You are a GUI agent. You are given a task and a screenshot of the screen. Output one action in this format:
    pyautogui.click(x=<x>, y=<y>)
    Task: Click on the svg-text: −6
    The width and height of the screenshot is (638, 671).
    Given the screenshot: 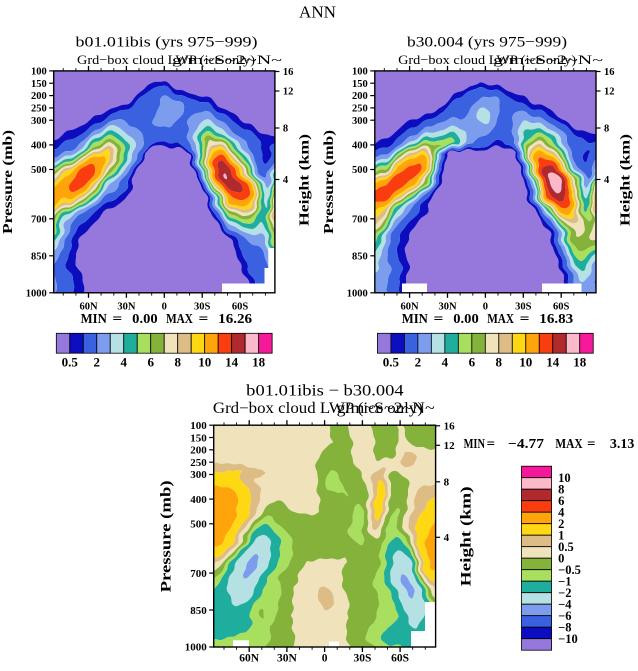 What is the action you would take?
    pyautogui.click(x=564, y=616)
    